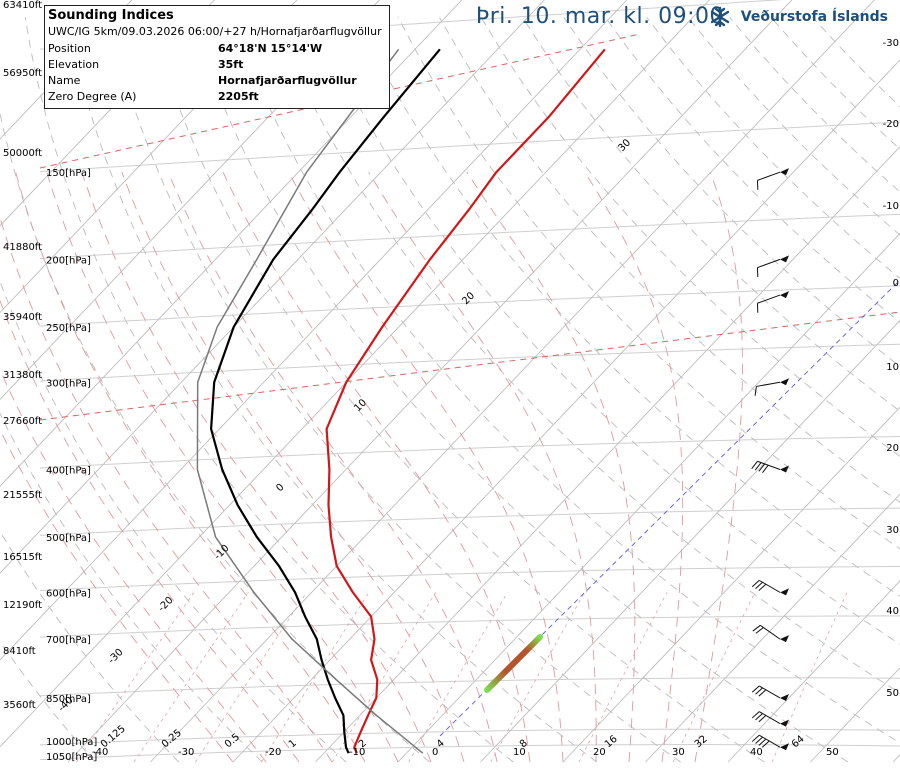 The height and width of the screenshot is (768, 900). I want to click on reference-line, so click(469, 366).